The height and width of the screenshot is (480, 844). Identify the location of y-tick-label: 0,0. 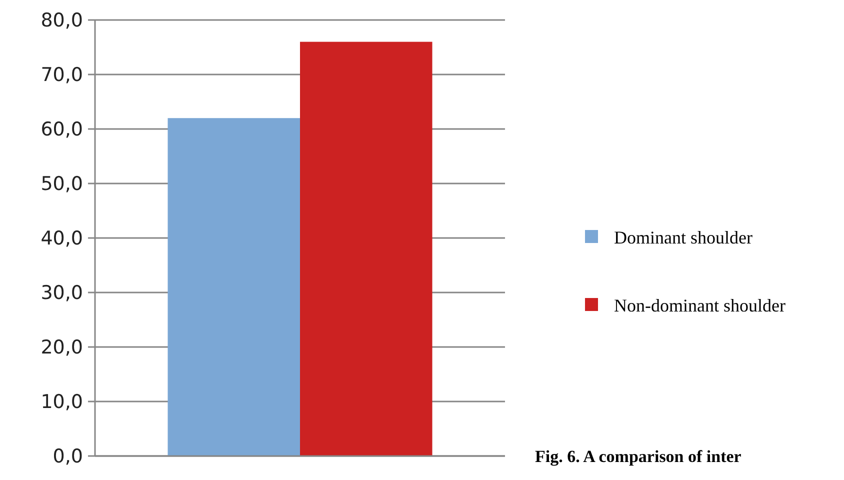
(67, 457).